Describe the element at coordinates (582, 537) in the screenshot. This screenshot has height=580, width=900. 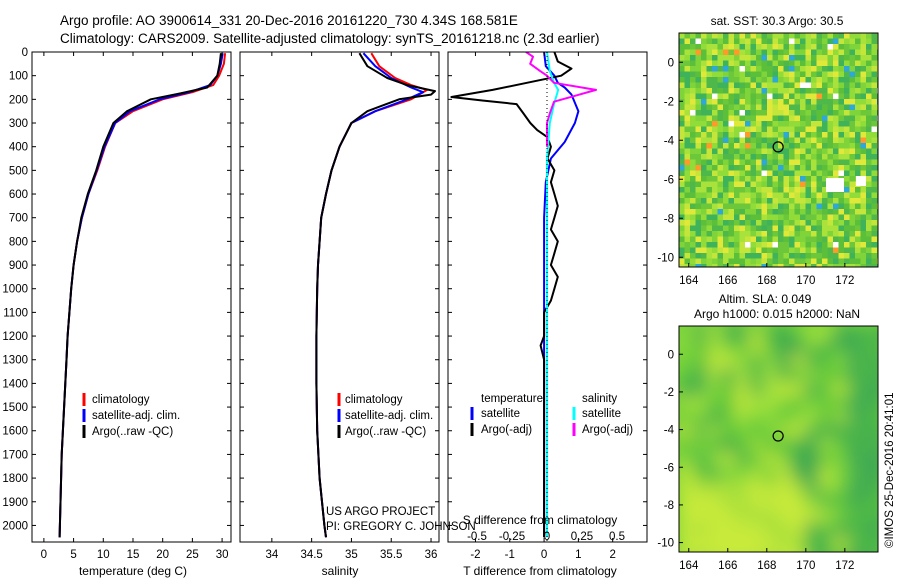
I see `s-tick-label: 0.25` at that location.